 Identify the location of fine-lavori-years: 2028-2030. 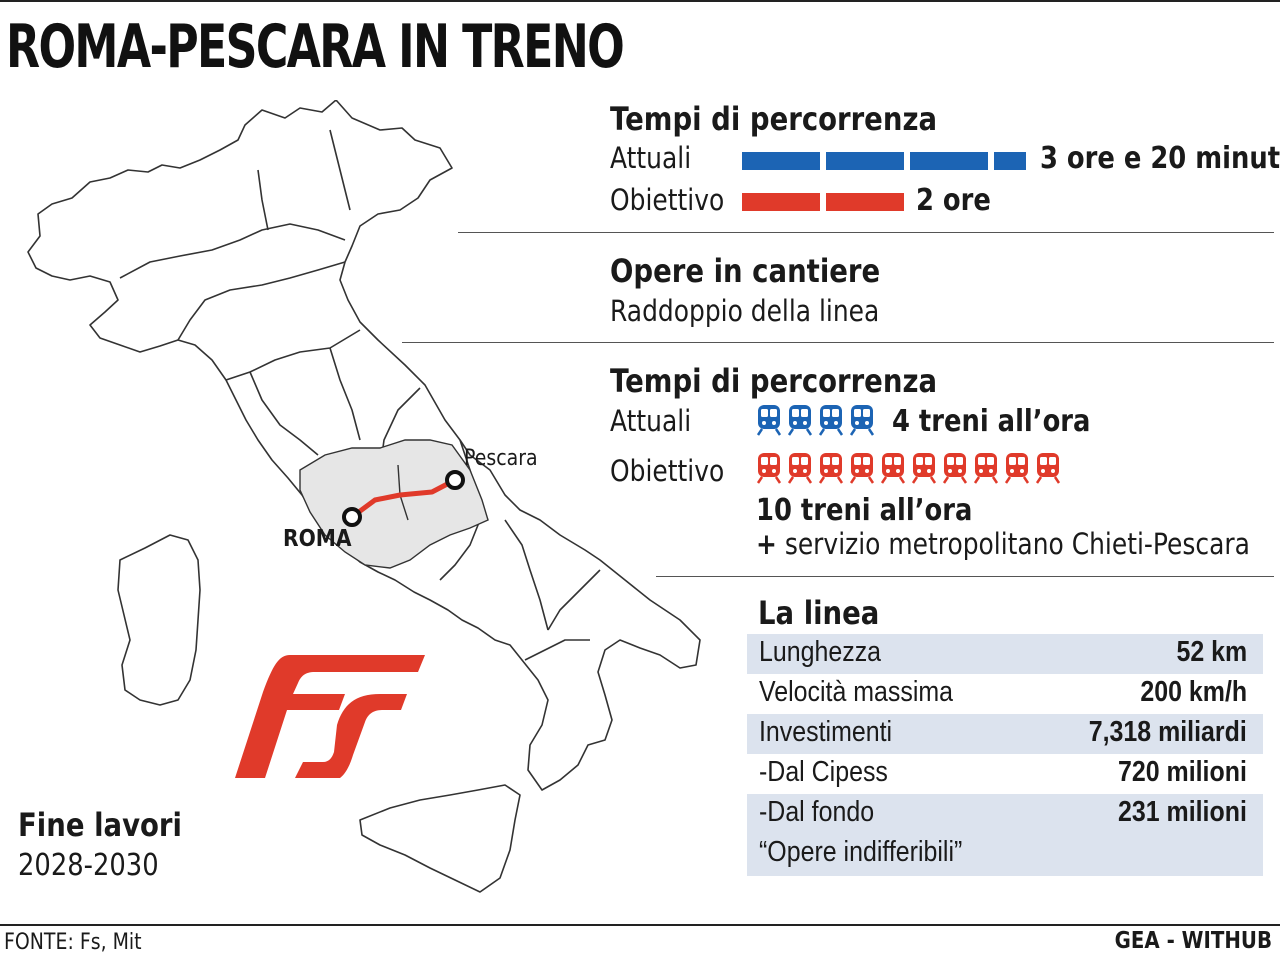
(88, 865).